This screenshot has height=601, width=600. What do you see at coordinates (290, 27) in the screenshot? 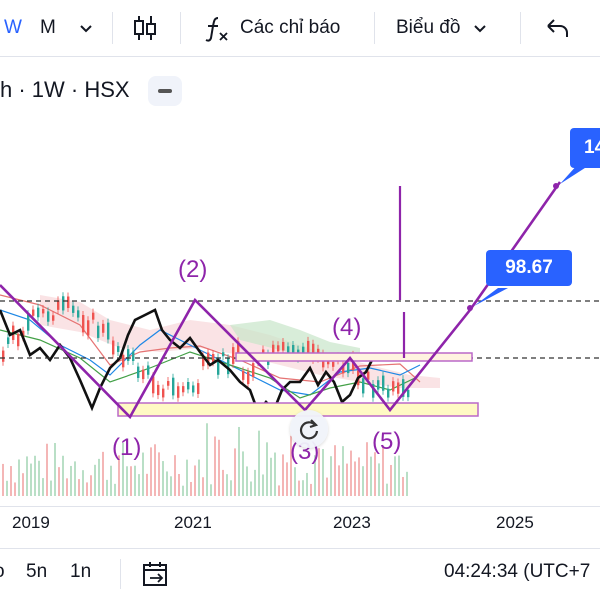
I see `indicators-label: Các chỉ báo` at bounding box center [290, 27].